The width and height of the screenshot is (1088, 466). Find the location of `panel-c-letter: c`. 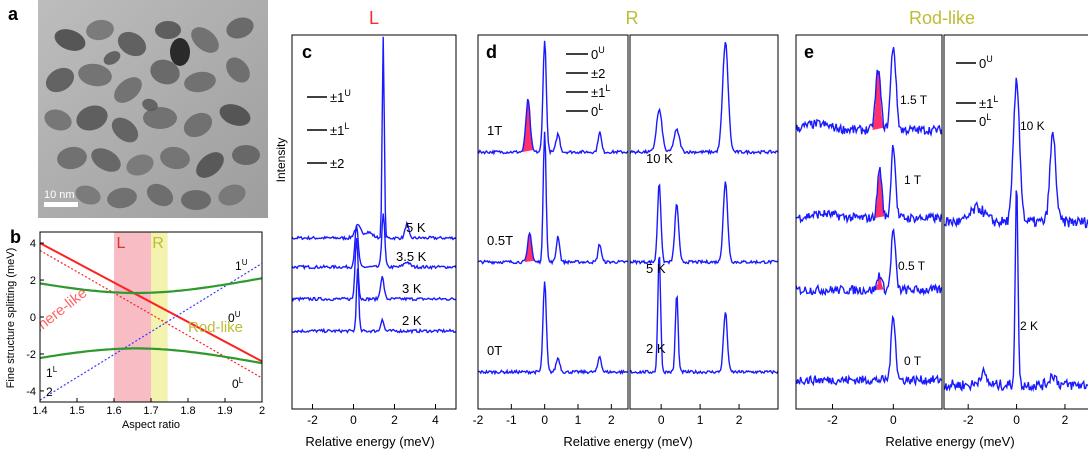

panel-c-letter: c is located at coordinates (307, 52).